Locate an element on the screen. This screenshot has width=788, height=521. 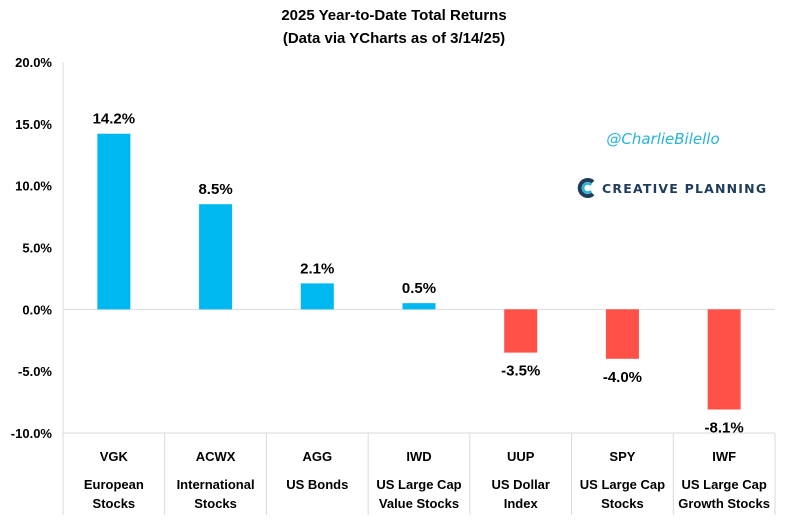
data-label: -8.1% is located at coordinates (724, 428).